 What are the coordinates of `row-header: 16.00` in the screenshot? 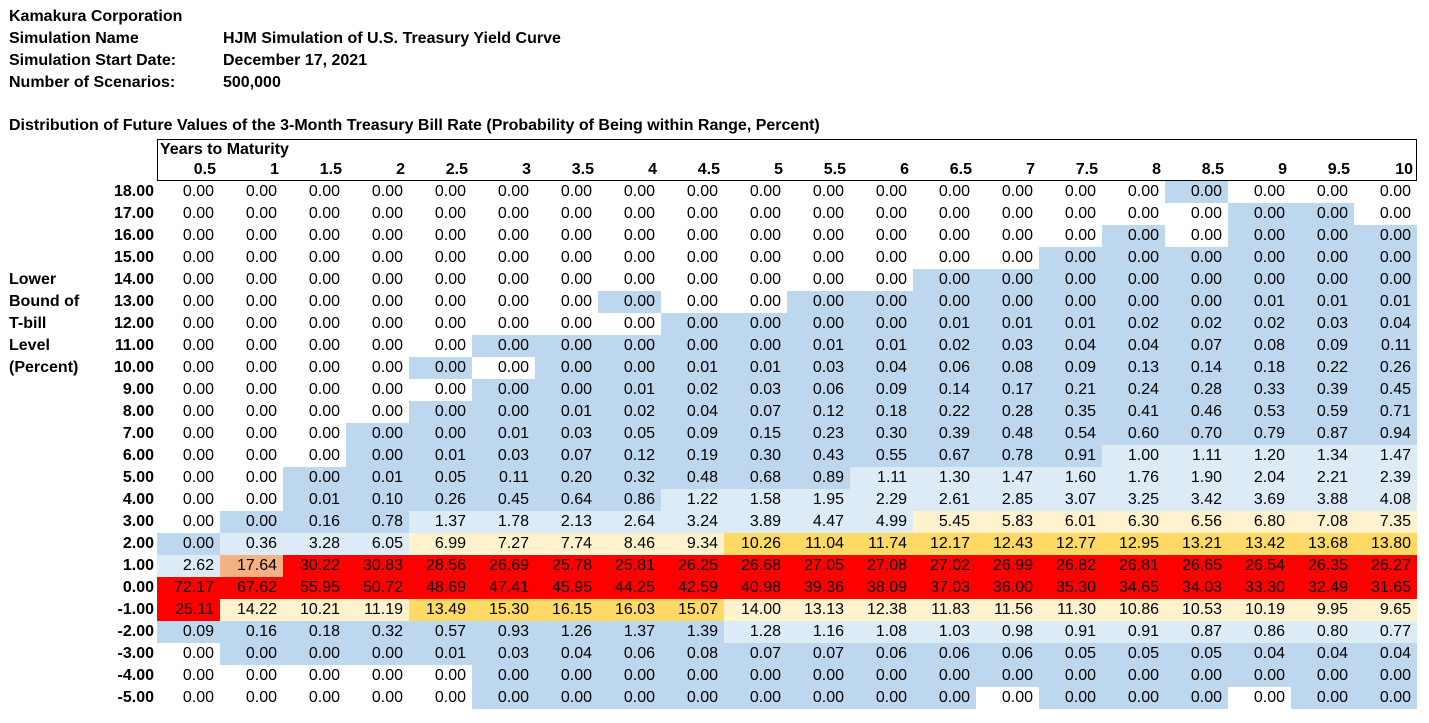 It's located at (133, 235).